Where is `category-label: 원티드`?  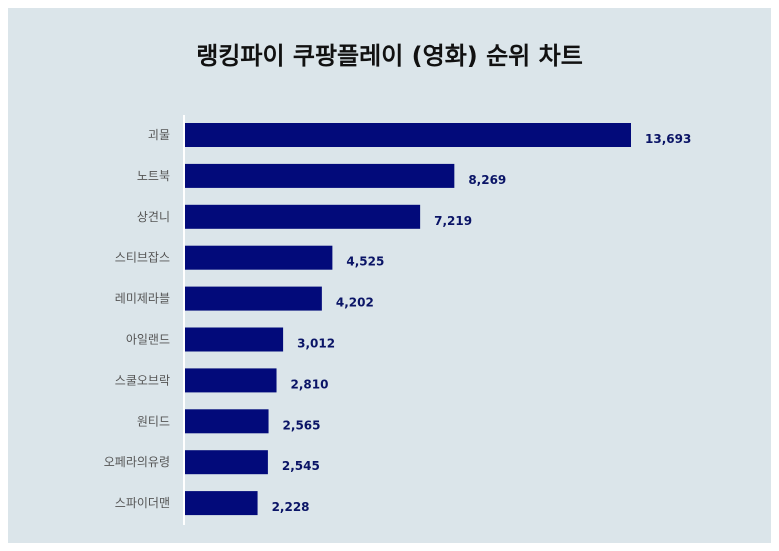
category-label: 원티드 is located at coordinates (153, 421).